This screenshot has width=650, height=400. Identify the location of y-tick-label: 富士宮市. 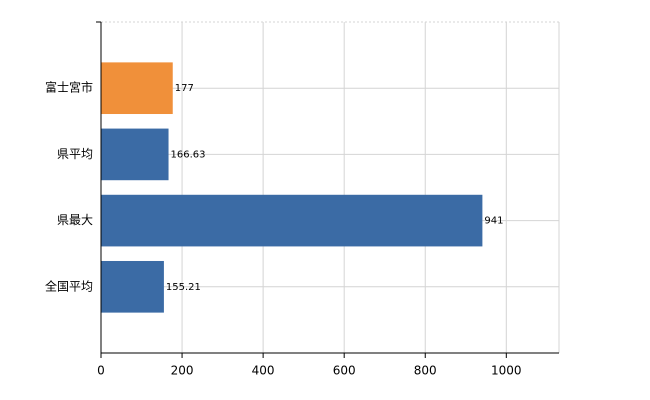
(69, 87).